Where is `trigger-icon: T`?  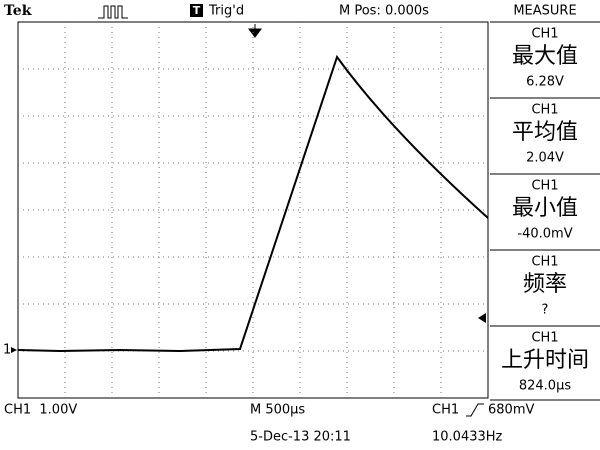
trigger-icon: T is located at coordinates (197, 10).